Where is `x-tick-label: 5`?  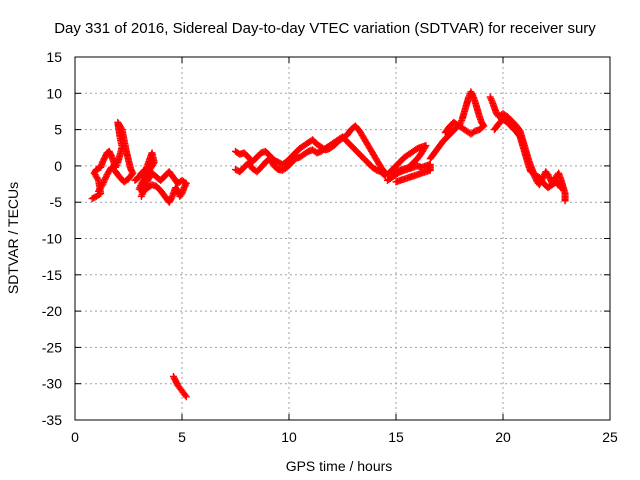
x-tick-label: 5 is located at coordinates (182, 437).